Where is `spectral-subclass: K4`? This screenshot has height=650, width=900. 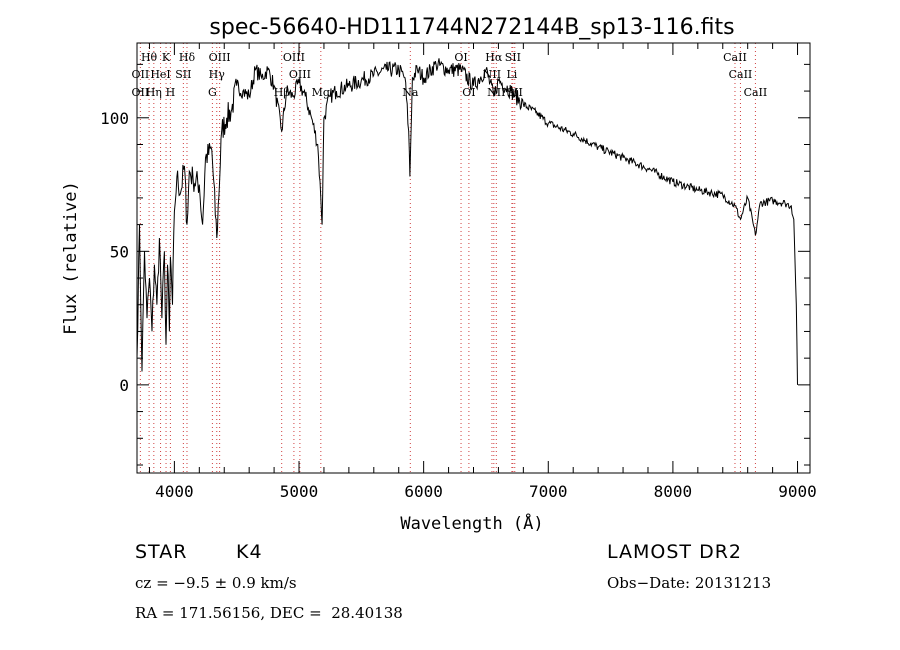
spectral-subclass: K4 is located at coordinates (249, 552).